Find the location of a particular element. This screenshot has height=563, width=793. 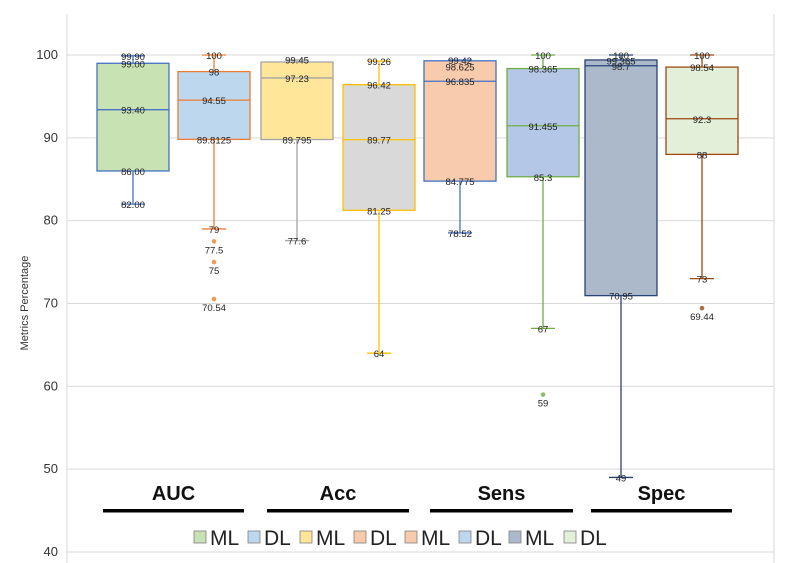

data-label: 99.26 is located at coordinates (379, 62).